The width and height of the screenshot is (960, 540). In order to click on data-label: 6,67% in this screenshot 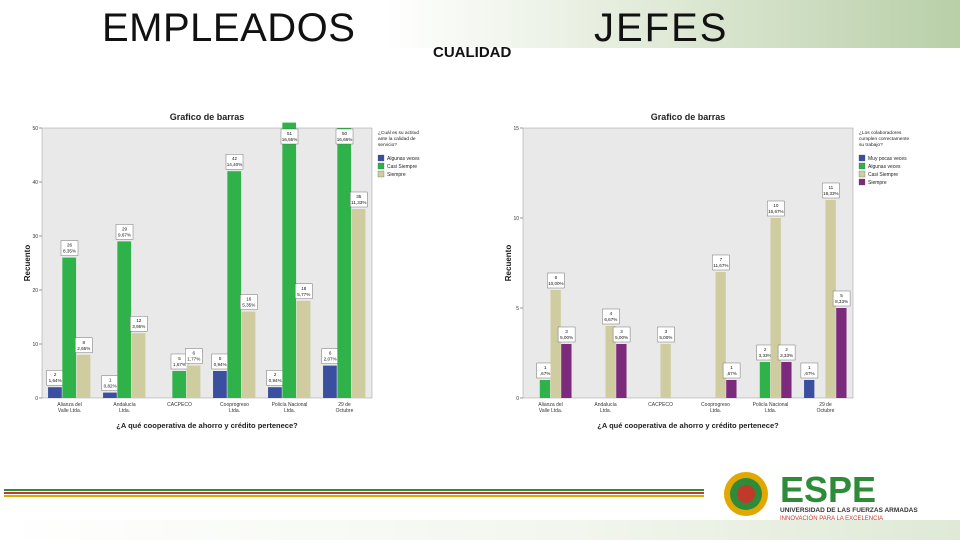, I will do `click(610, 319)`.